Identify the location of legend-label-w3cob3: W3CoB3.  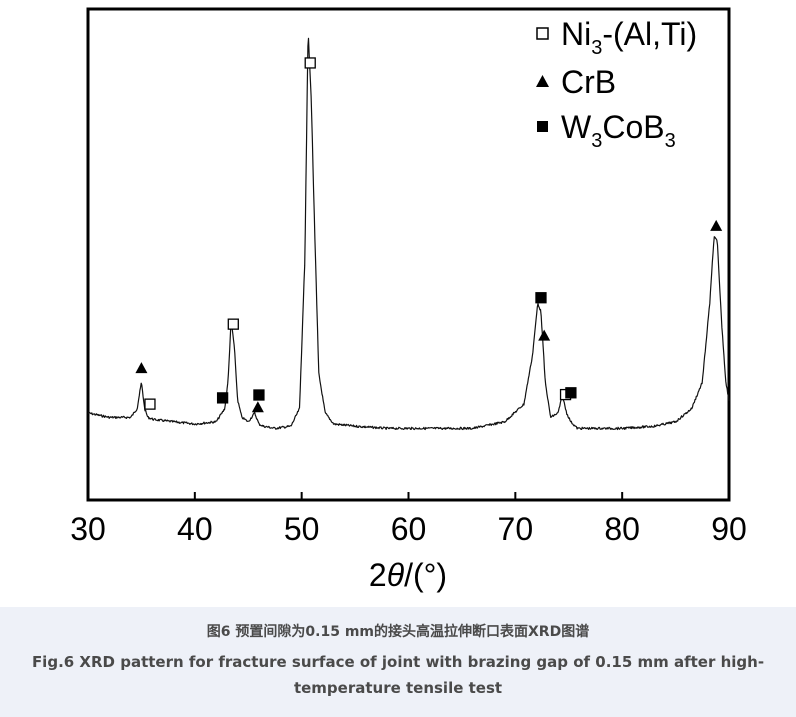
(618, 130).